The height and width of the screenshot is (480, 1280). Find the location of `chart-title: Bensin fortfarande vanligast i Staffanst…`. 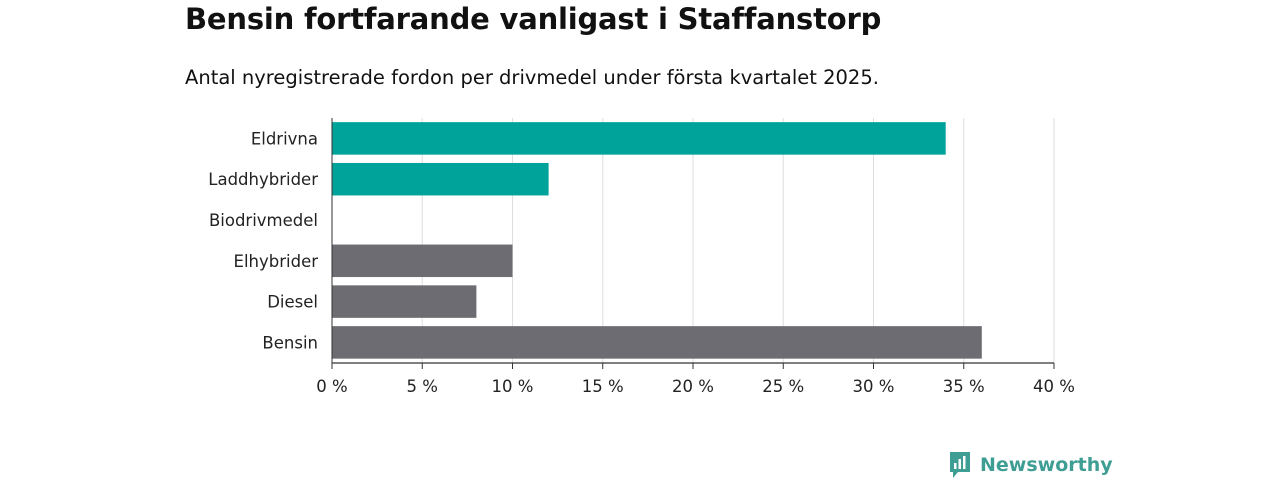

chart-title: Bensin fortfarande vanligast i Staffanst… is located at coordinates (533, 19).